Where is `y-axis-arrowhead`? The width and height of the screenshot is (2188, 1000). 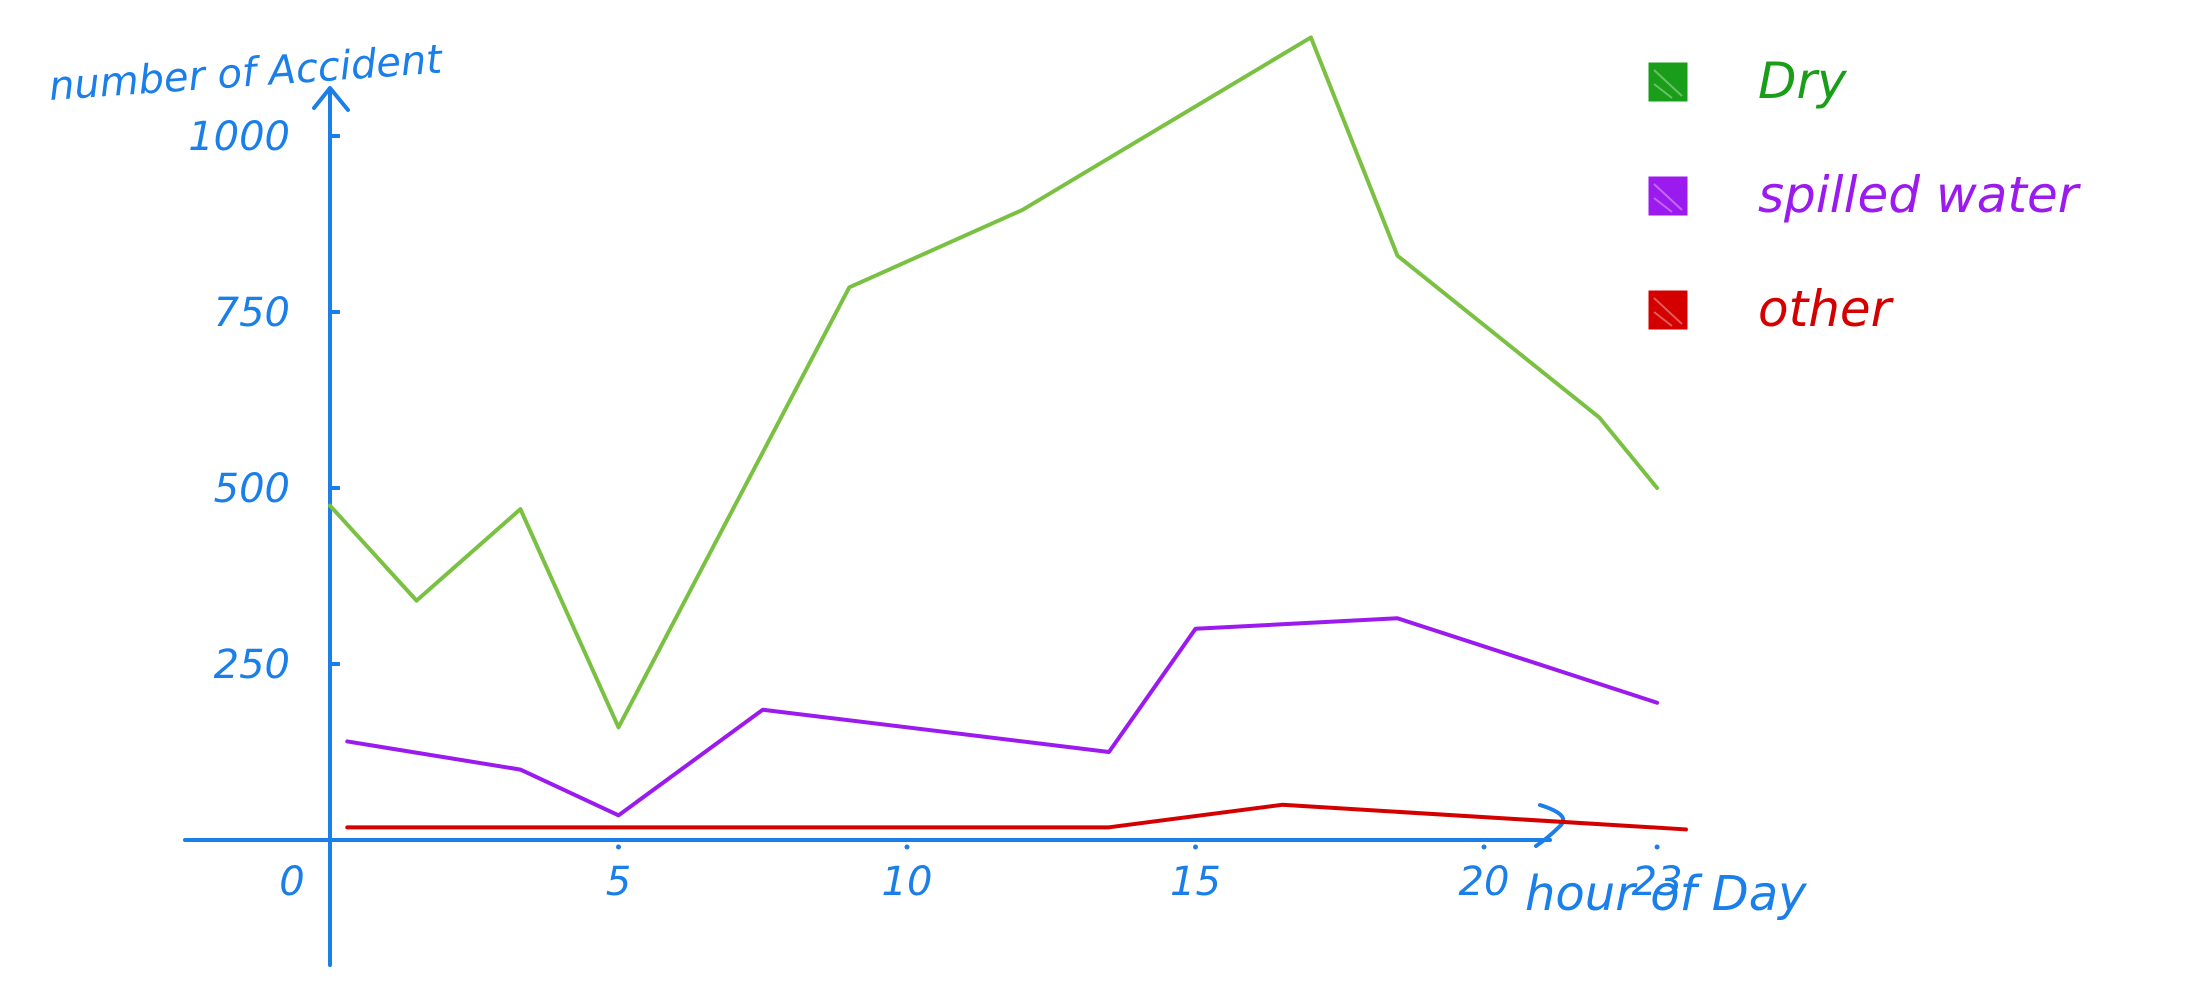 y-axis-arrowhead is located at coordinates (331, 99).